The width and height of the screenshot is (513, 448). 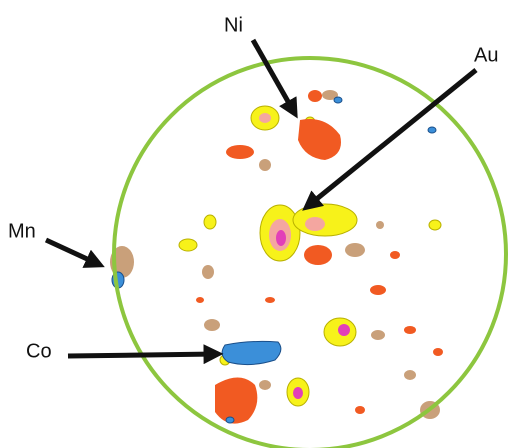 I want to click on arrow-label: Mn, so click(x=22, y=231).